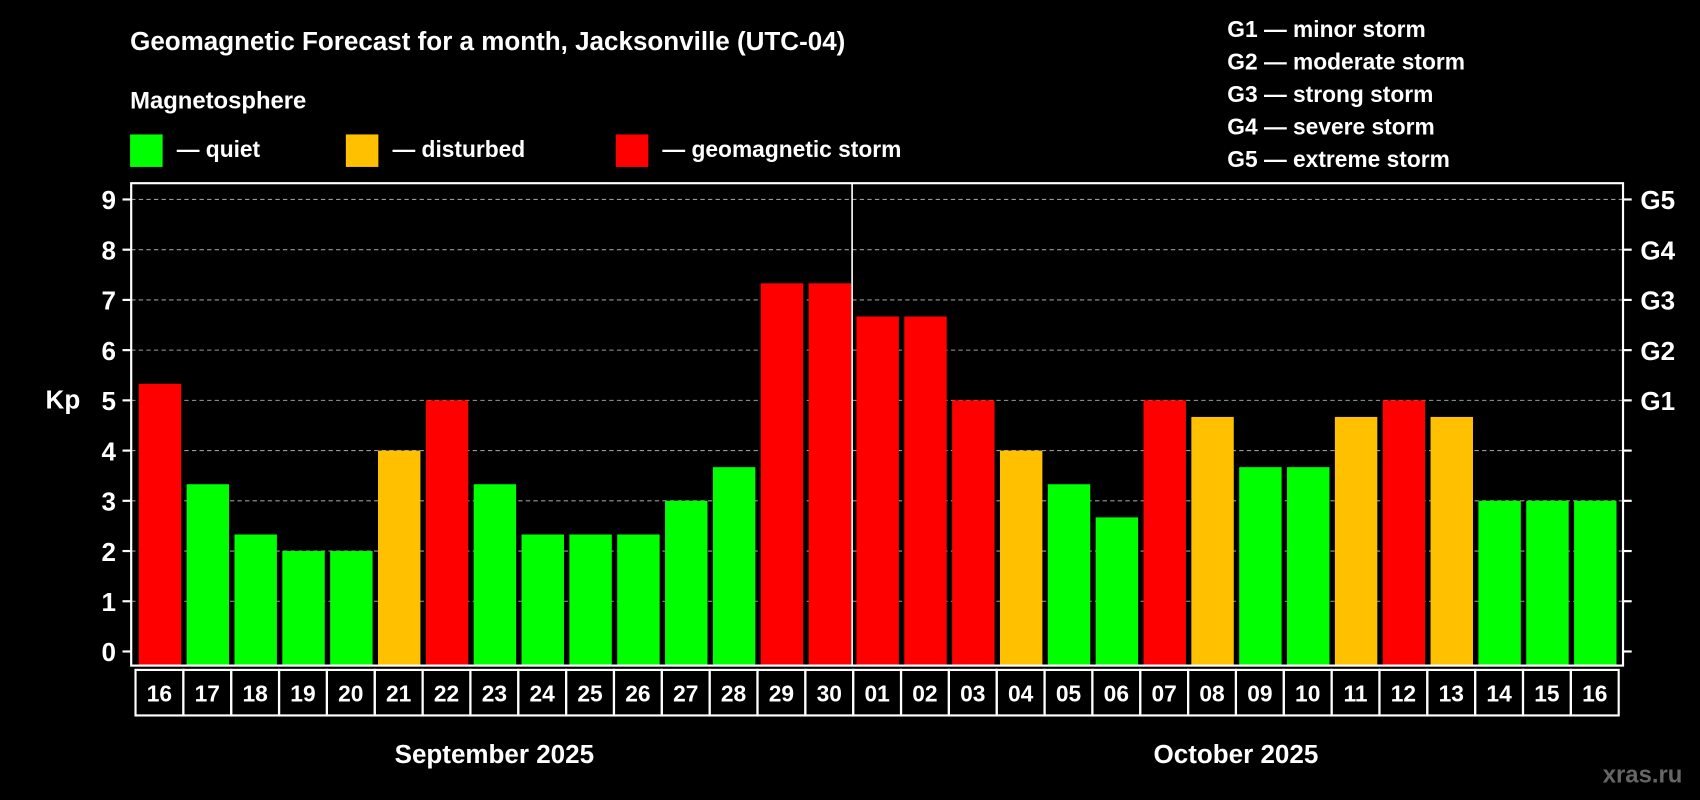  What do you see at coordinates (924, 693) in the screenshot?
I see `x-tick-label: 02` at bounding box center [924, 693].